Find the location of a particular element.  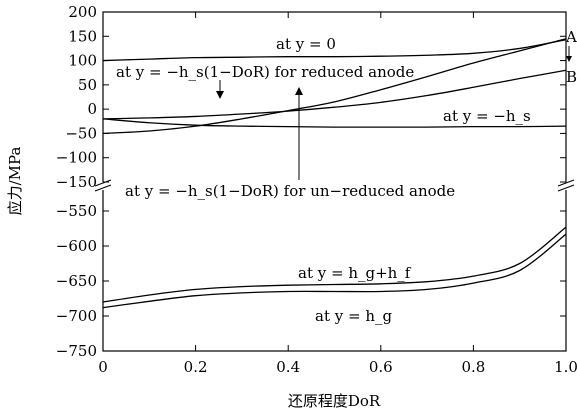

x-tick-label: 1.0 is located at coordinates (565, 367).